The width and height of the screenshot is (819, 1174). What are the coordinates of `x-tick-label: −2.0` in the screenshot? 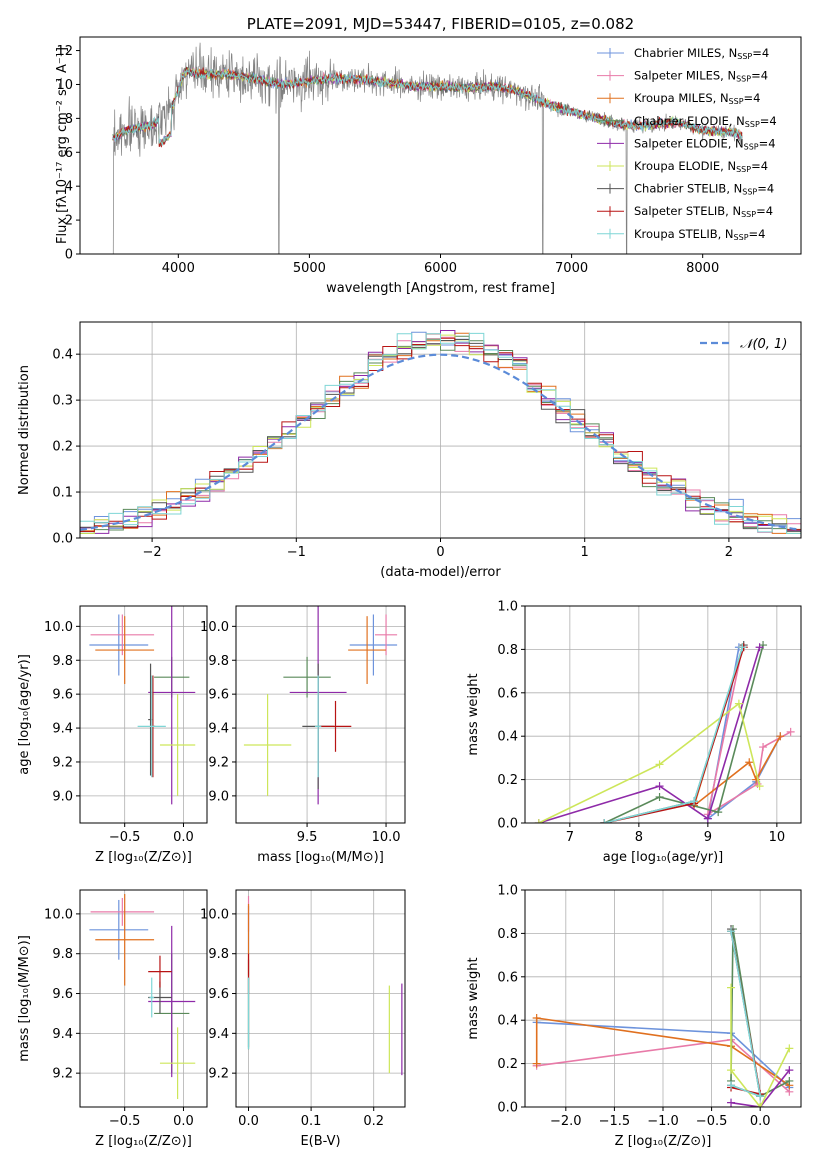 It's located at (566, 1121).